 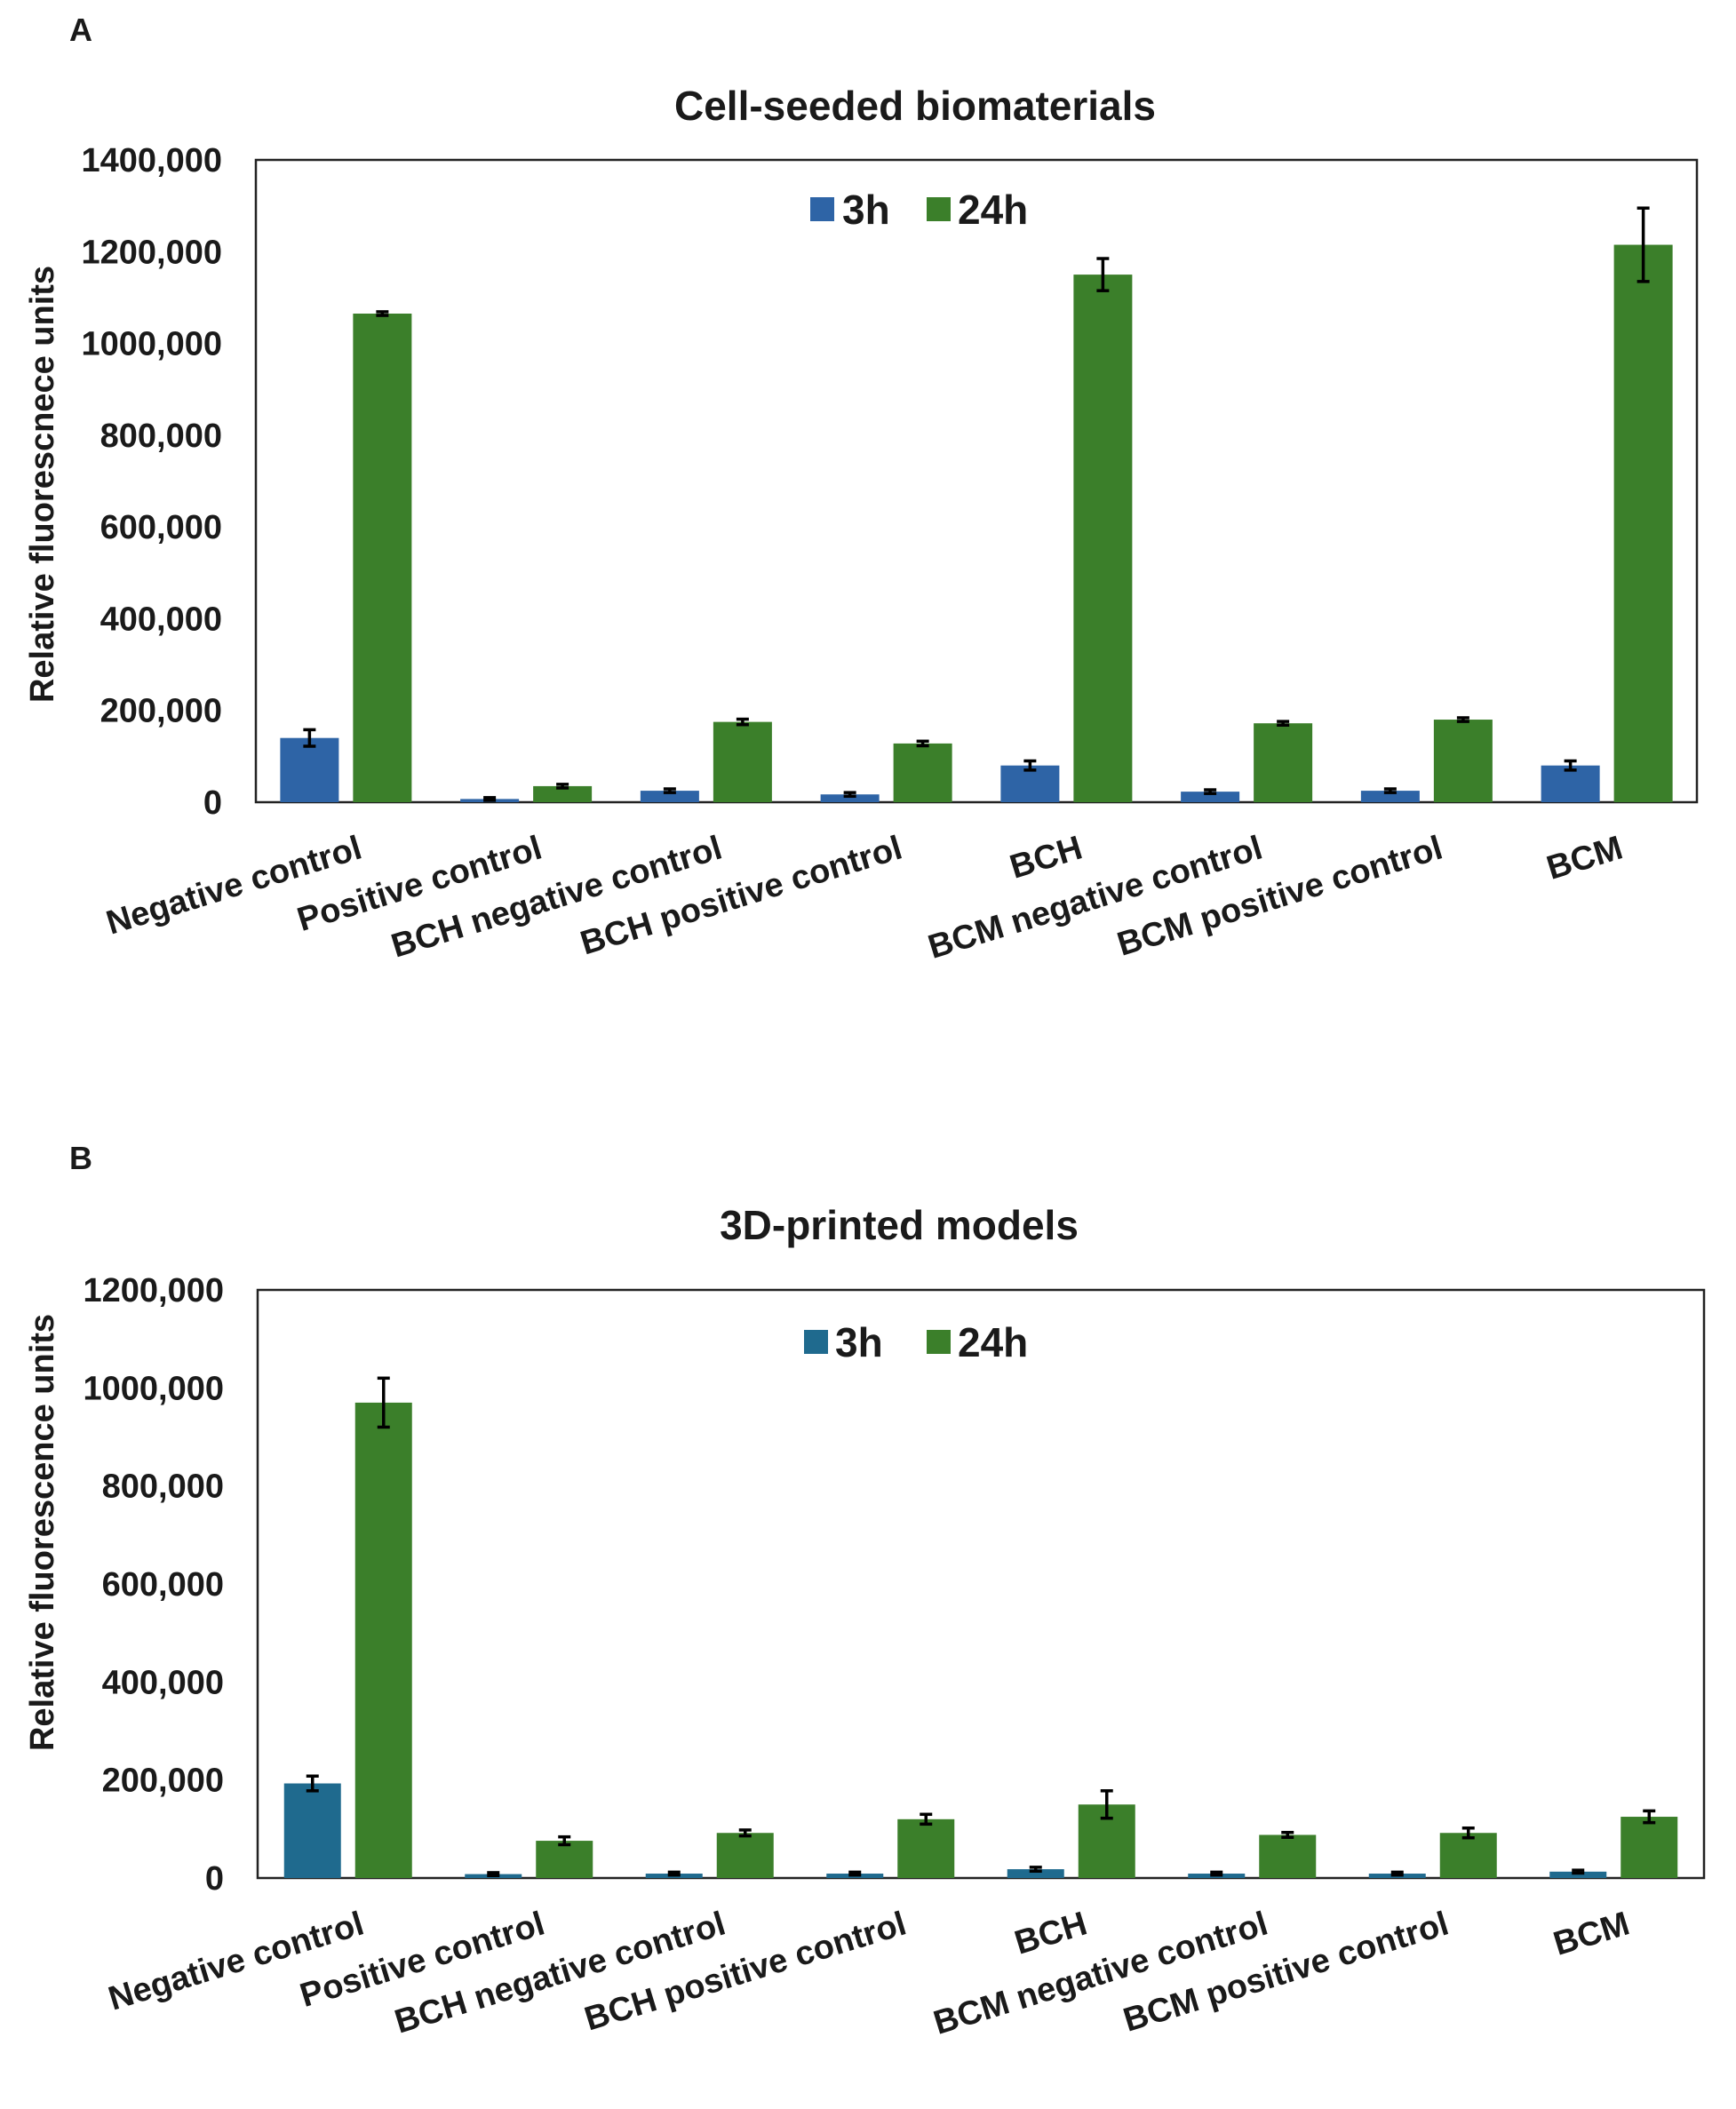 What do you see at coordinates (900, 1225) in the screenshot?
I see `chart-title: 3D-printed models` at bounding box center [900, 1225].